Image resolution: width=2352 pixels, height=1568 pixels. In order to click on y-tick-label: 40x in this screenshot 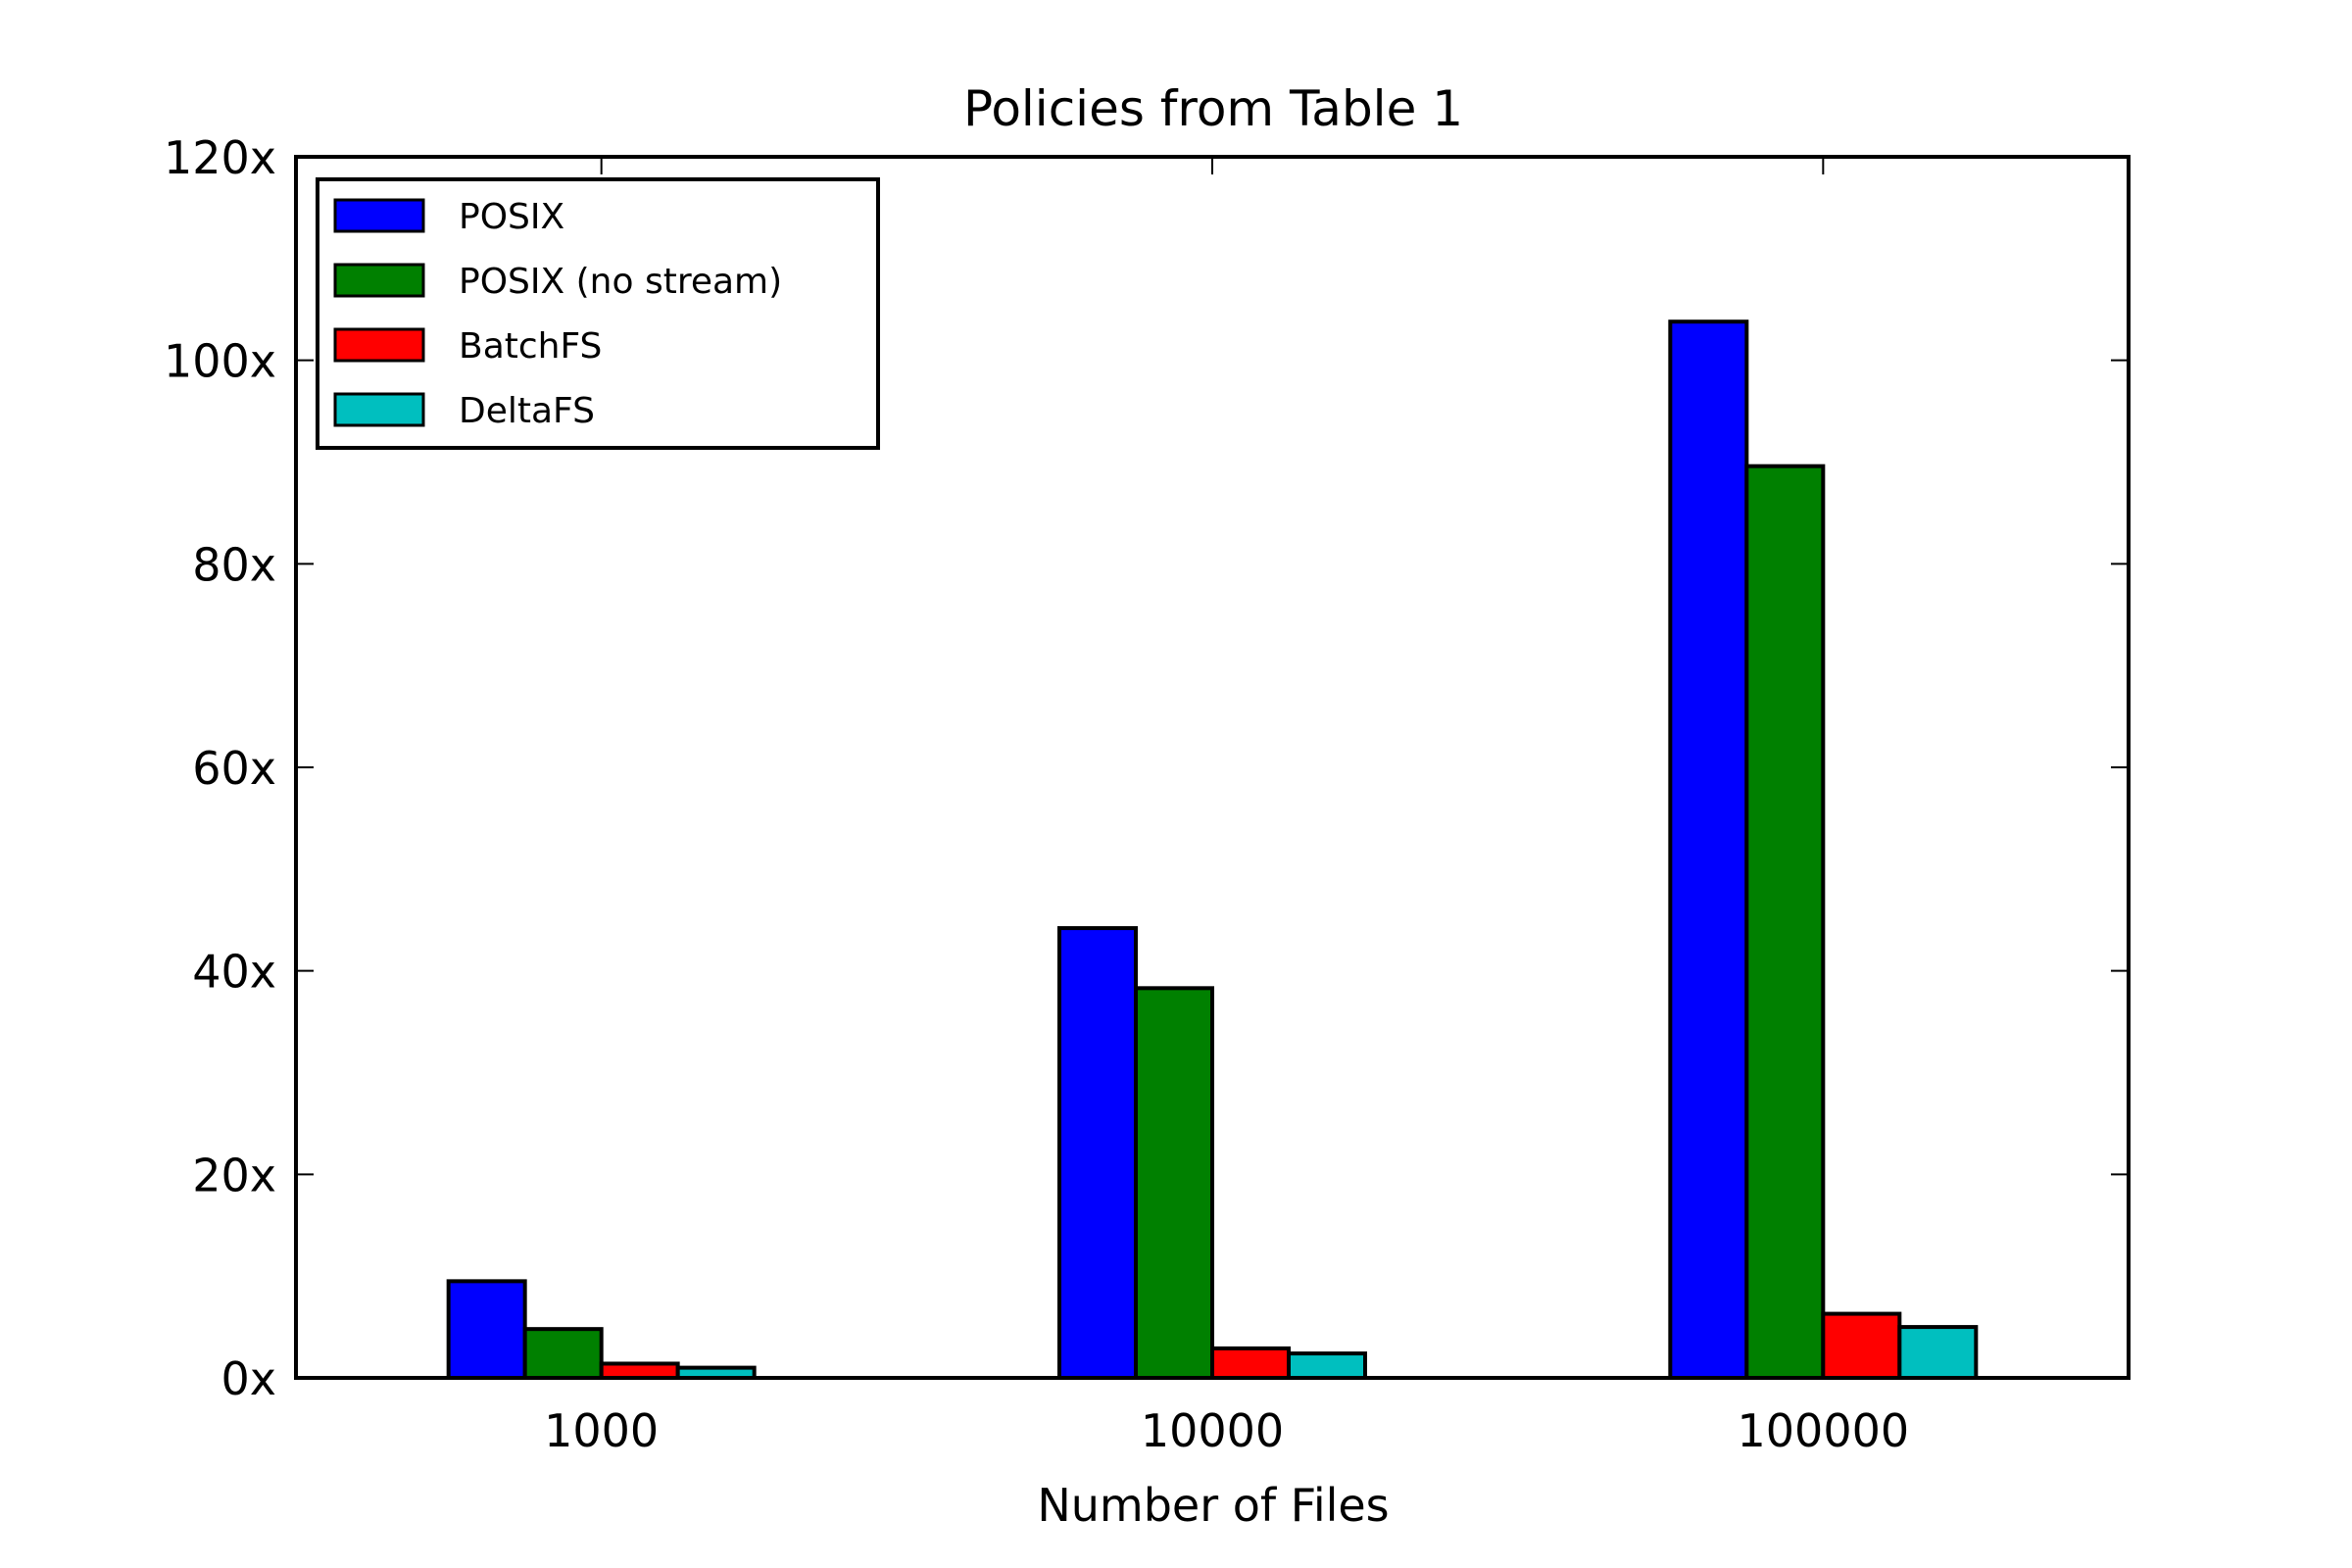, I will do `click(234, 972)`.